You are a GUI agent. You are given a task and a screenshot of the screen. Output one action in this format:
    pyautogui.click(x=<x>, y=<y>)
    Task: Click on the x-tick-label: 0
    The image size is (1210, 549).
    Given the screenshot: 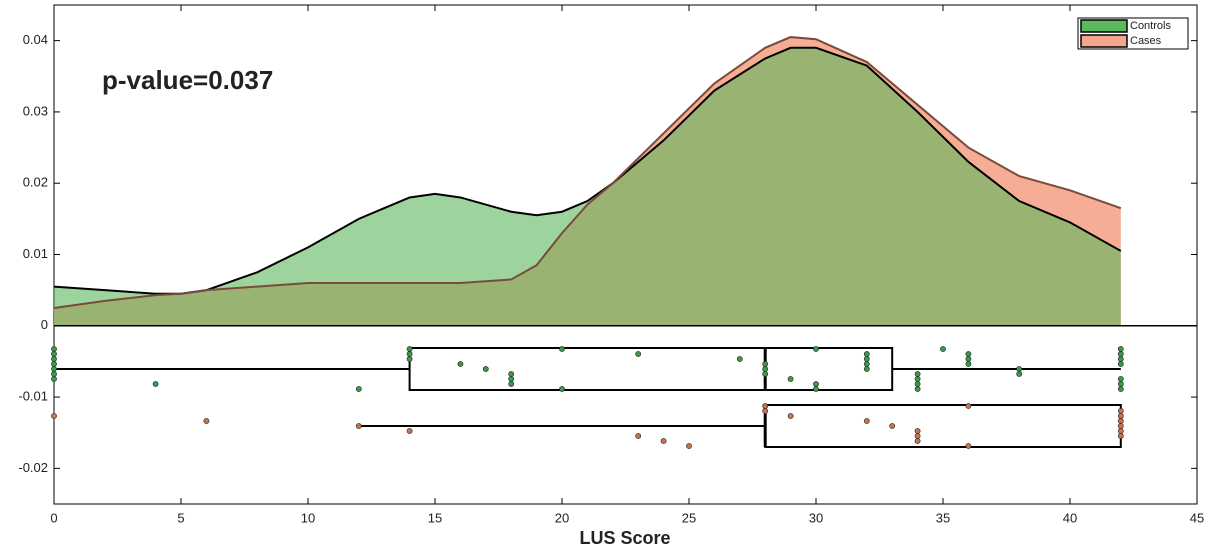 What is the action you would take?
    pyautogui.click(x=53, y=517)
    